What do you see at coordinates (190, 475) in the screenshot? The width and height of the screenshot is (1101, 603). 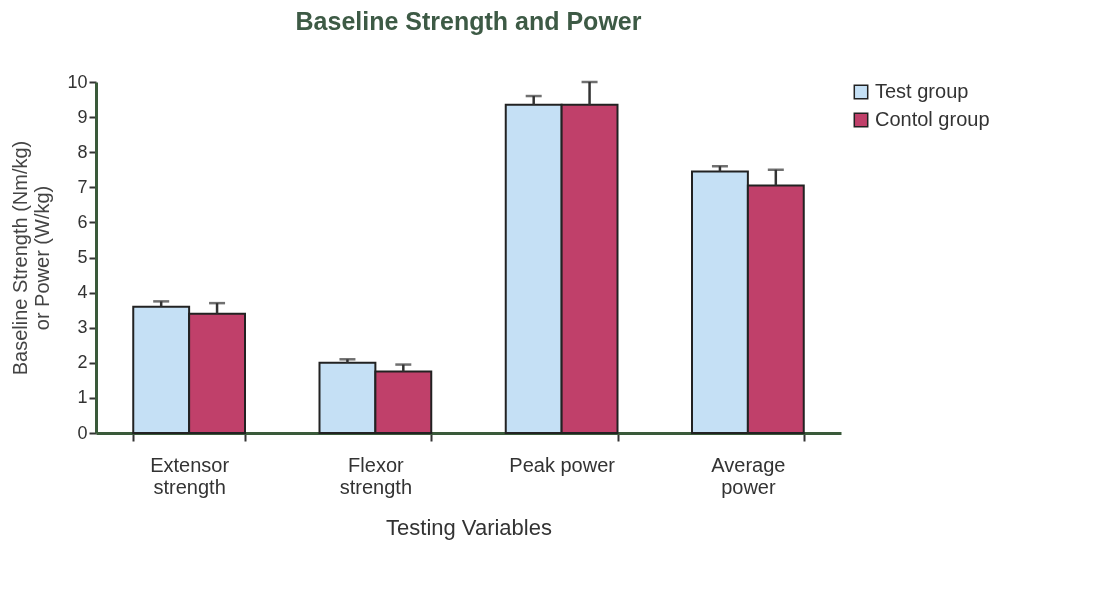 I see `x-tick-label: Extensor strength` at bounding box center [190, 475].